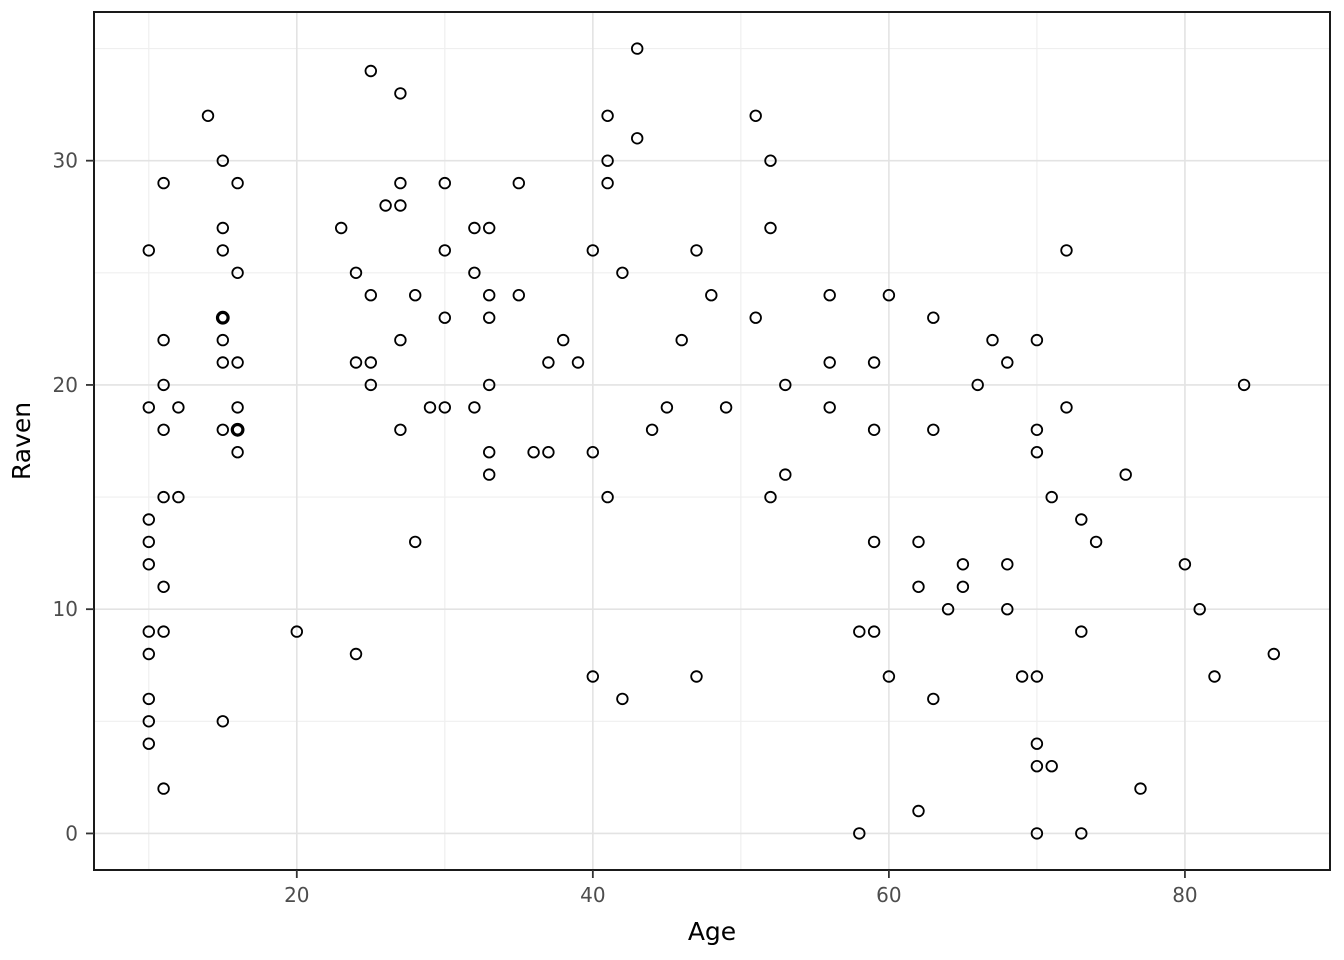  What do you see at coordinates (296, 895) in the screenshot?
I see `x-tick-label: 20` at bounding box center [296, 895].